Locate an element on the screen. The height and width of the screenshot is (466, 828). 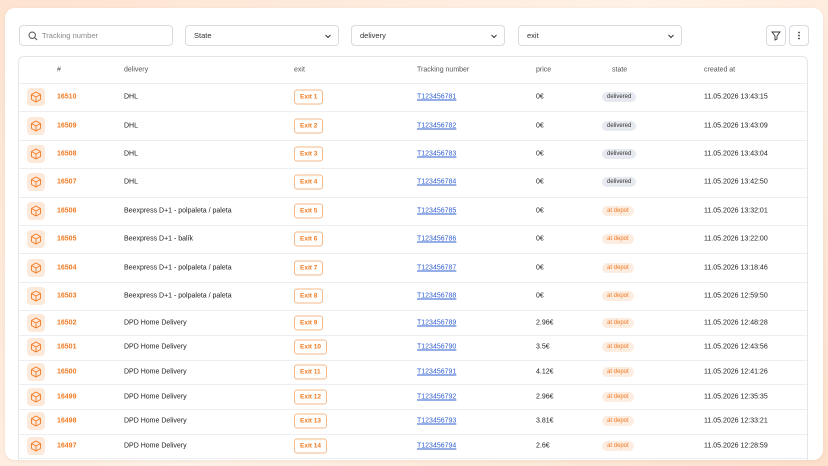
tracking-number: T123456782 is located at coordinates (437, 126).